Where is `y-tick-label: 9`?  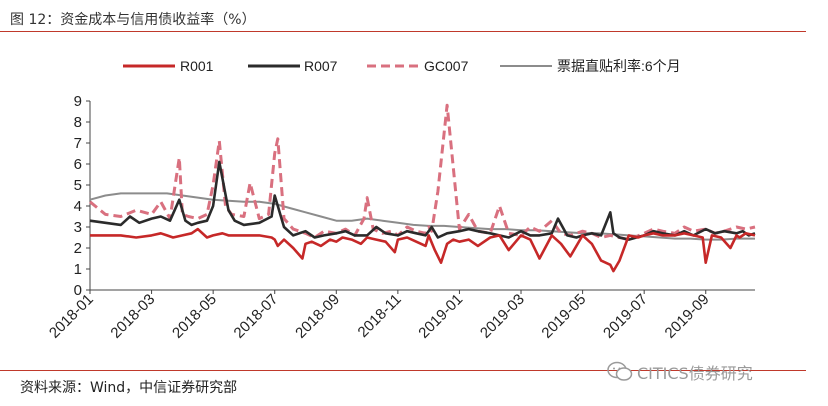 y-tick-label: 9 is located at coordinates (78, 101).